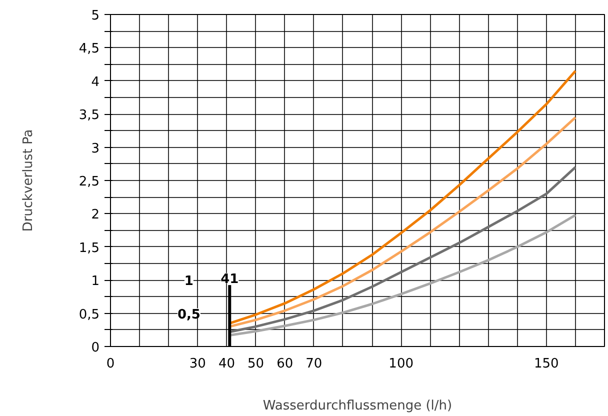  What do you see at coordinates (95, 148) in the screenshot?
I see `y-tick-label: 3` at bounding box center [95, 148].